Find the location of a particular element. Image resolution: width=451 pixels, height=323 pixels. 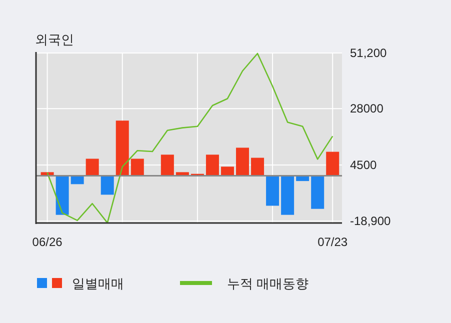

y2-tick-label: 4500 is located at coordinates (364, 165).